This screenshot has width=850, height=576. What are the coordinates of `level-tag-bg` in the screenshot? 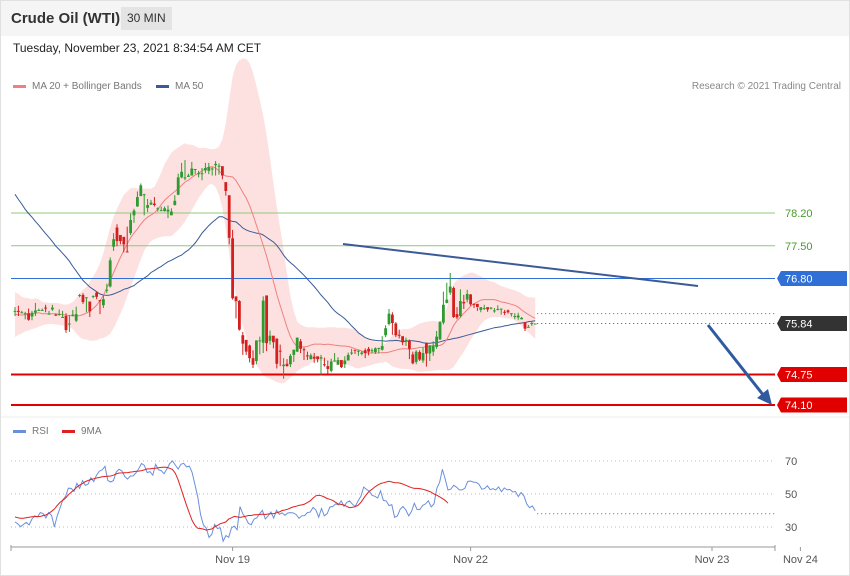 It's located at (812, 405).